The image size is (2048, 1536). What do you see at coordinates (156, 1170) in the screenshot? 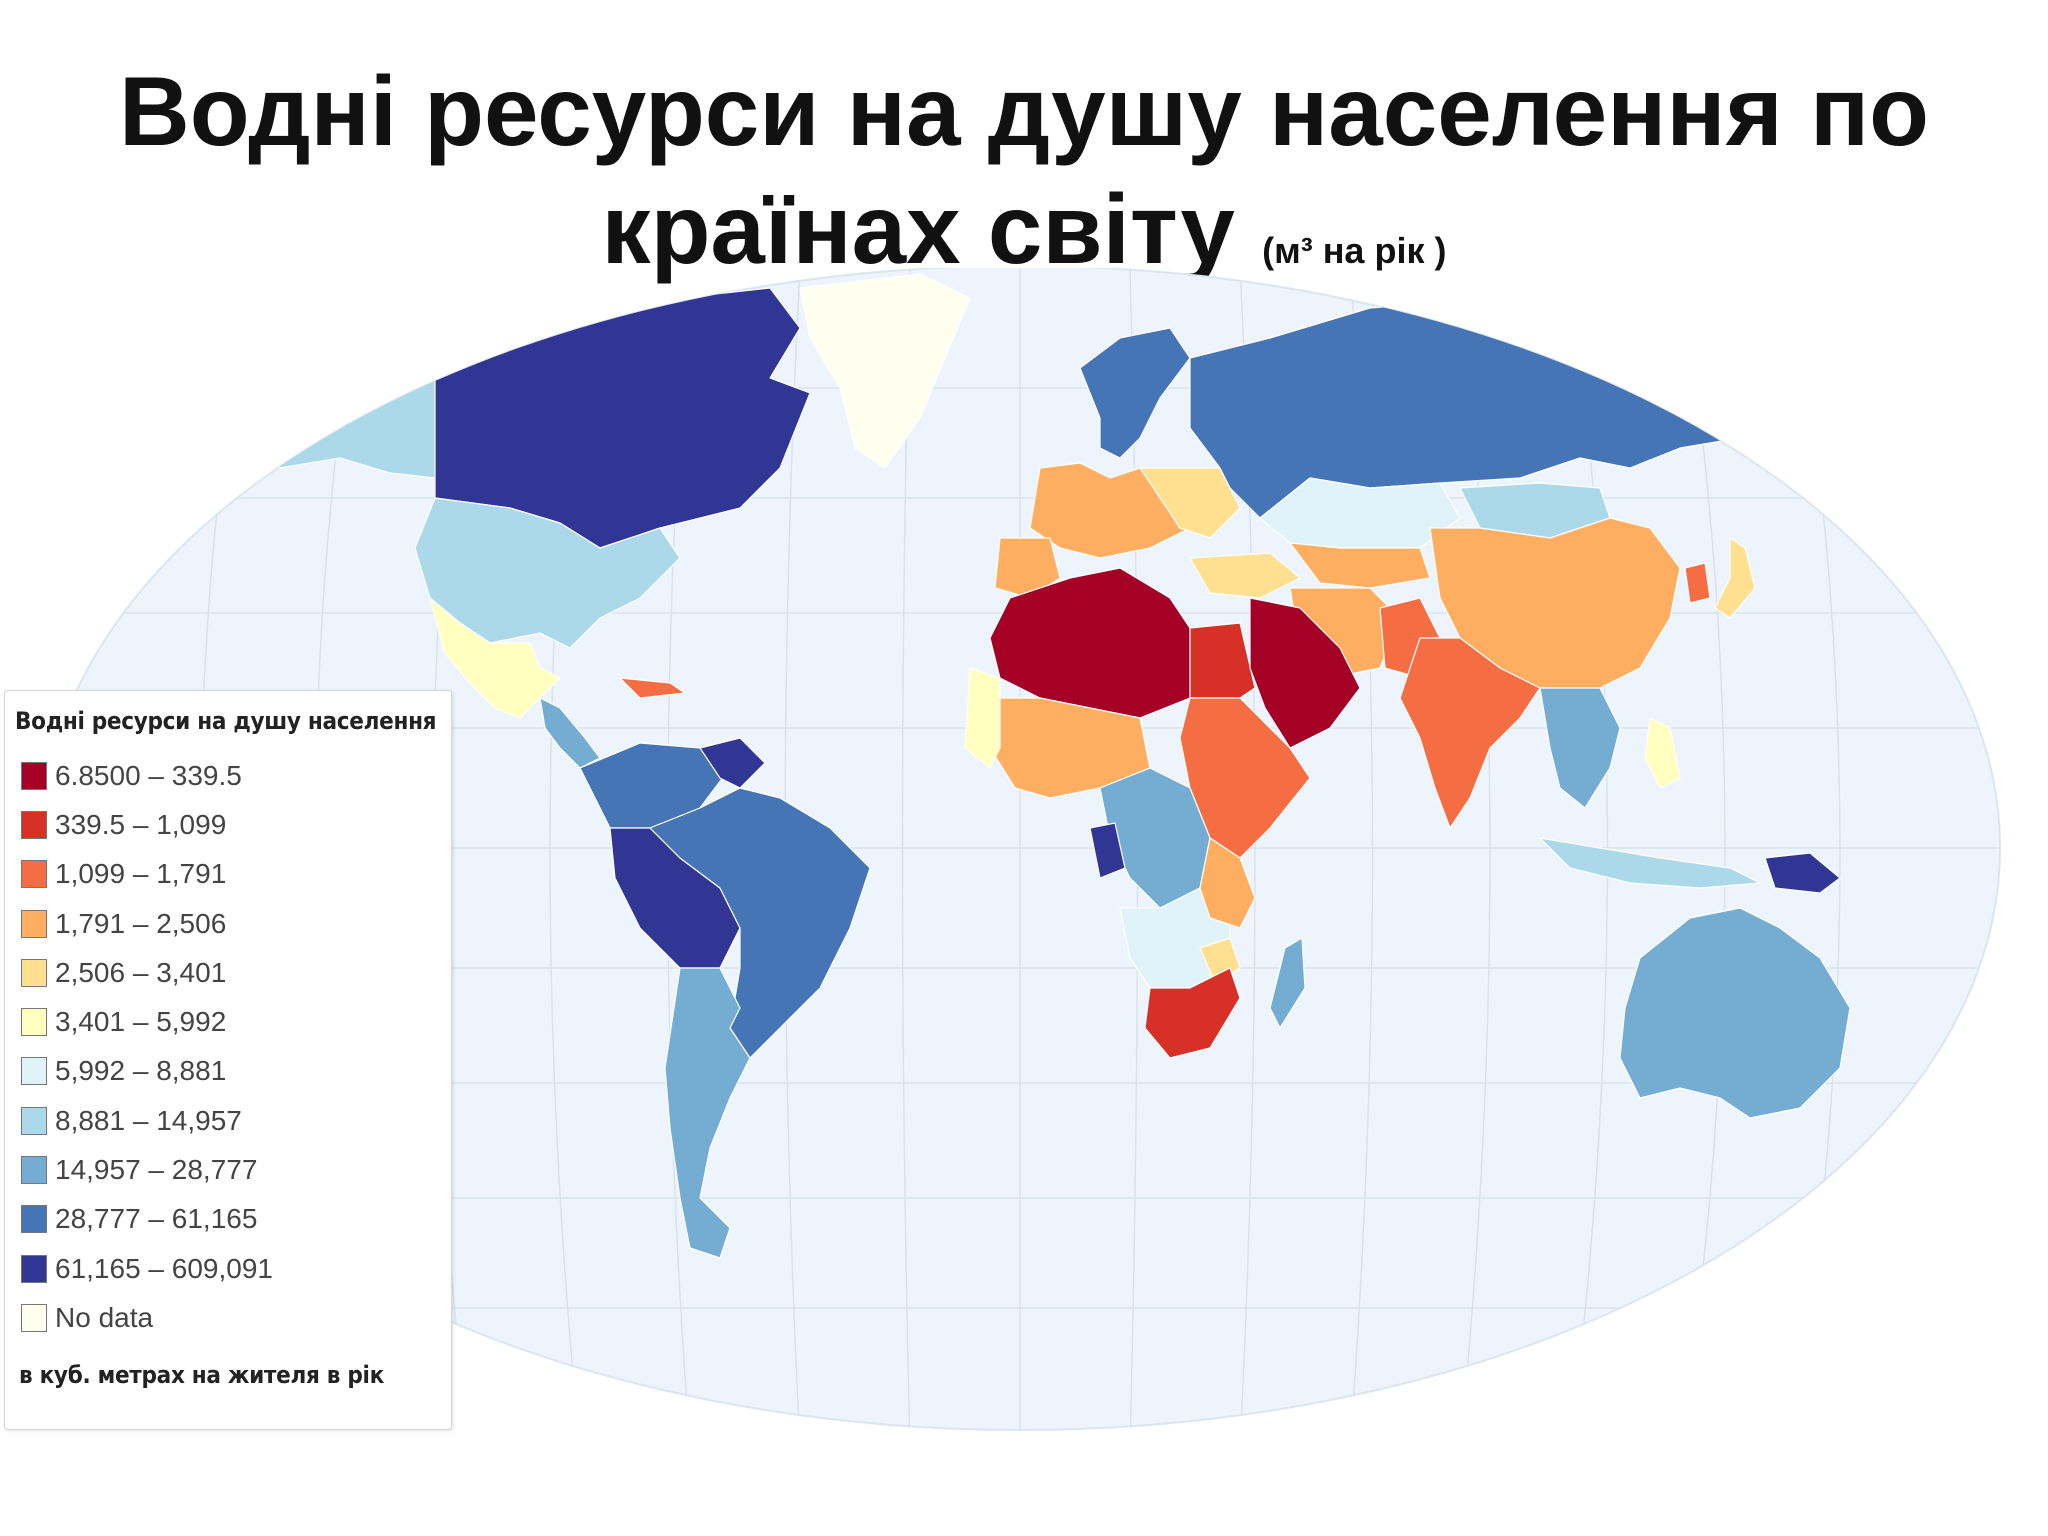
I see `legend-range: 14,957 – 28,777` at bounding box center [156, 1170].